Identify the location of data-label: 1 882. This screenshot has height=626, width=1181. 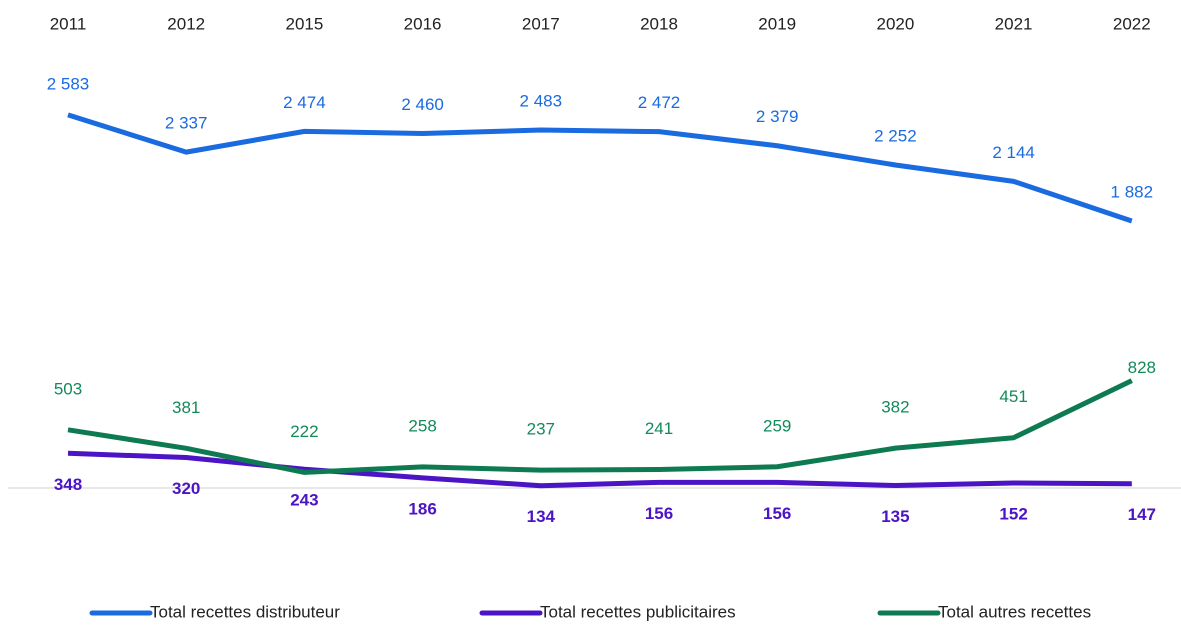
(1132, 191).